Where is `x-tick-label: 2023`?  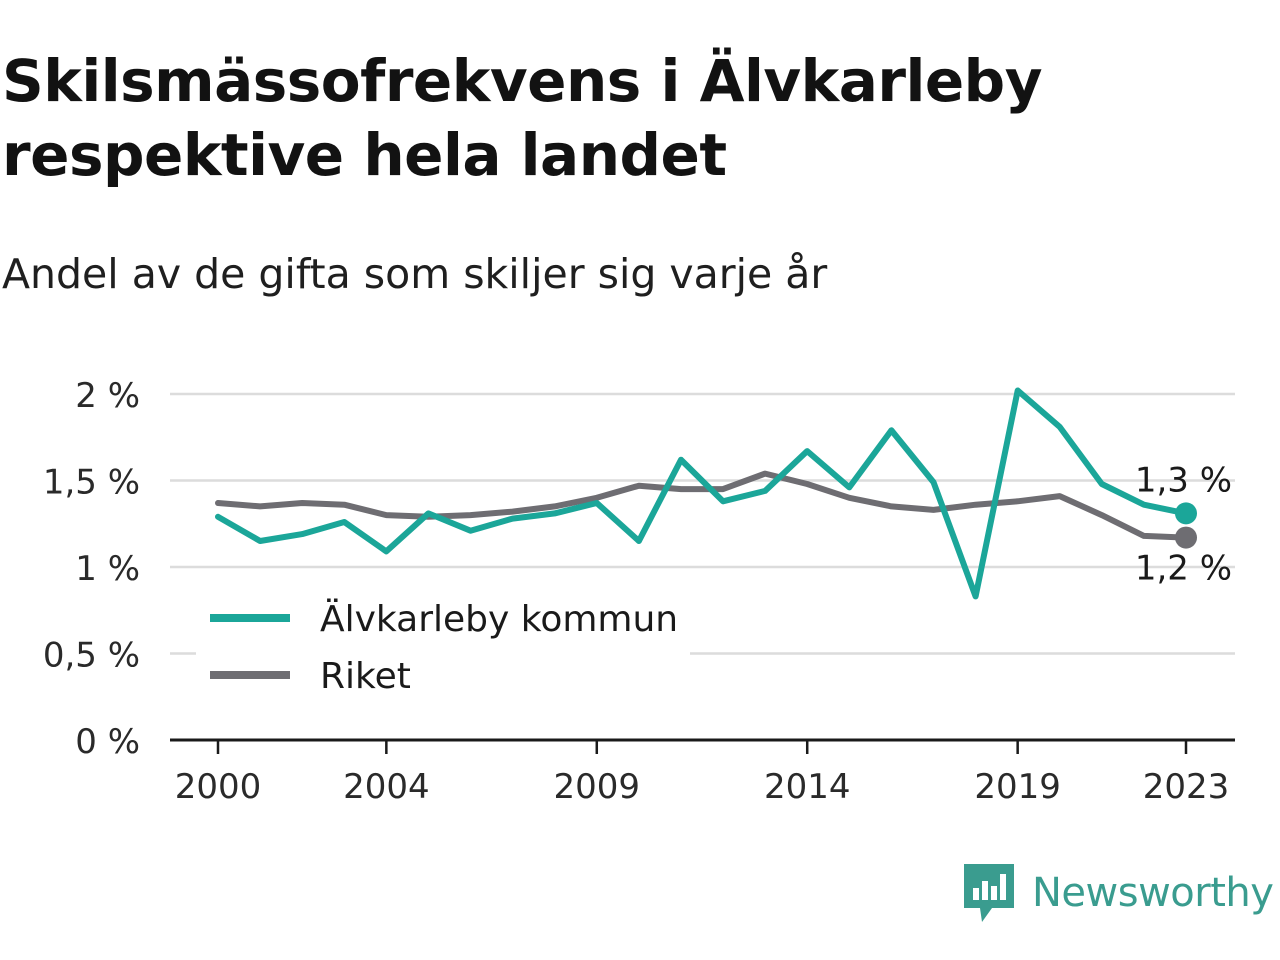 x-tick-label: 2023 is located at coordinates (1186, 787).